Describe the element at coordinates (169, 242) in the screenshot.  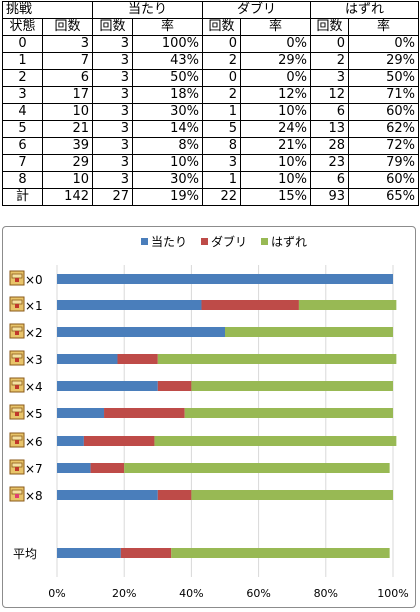
I see `legend-label: 当たり` at that location.